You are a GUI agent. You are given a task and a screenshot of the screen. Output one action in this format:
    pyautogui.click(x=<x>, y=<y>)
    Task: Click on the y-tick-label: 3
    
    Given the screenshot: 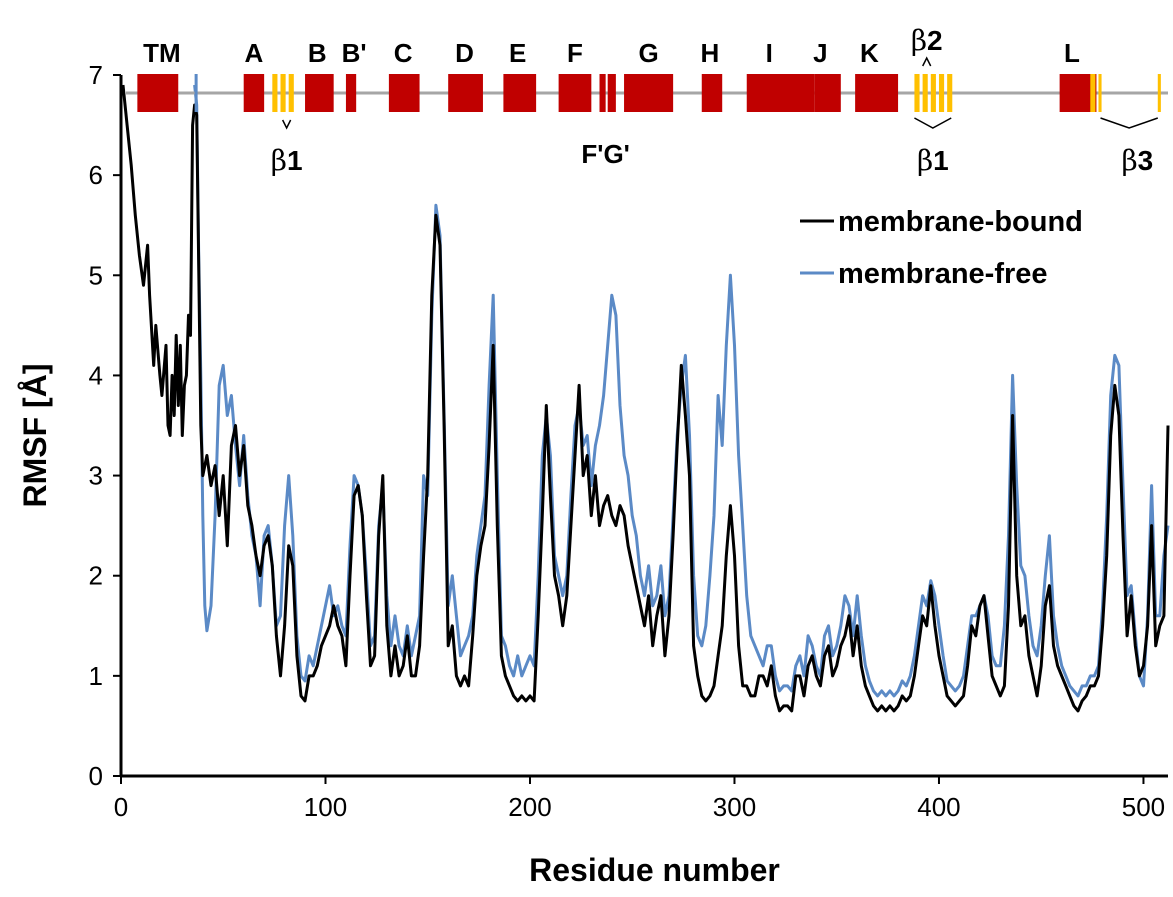 What is the action you would take?
    pyautogui.click(x=96, y=476)
    